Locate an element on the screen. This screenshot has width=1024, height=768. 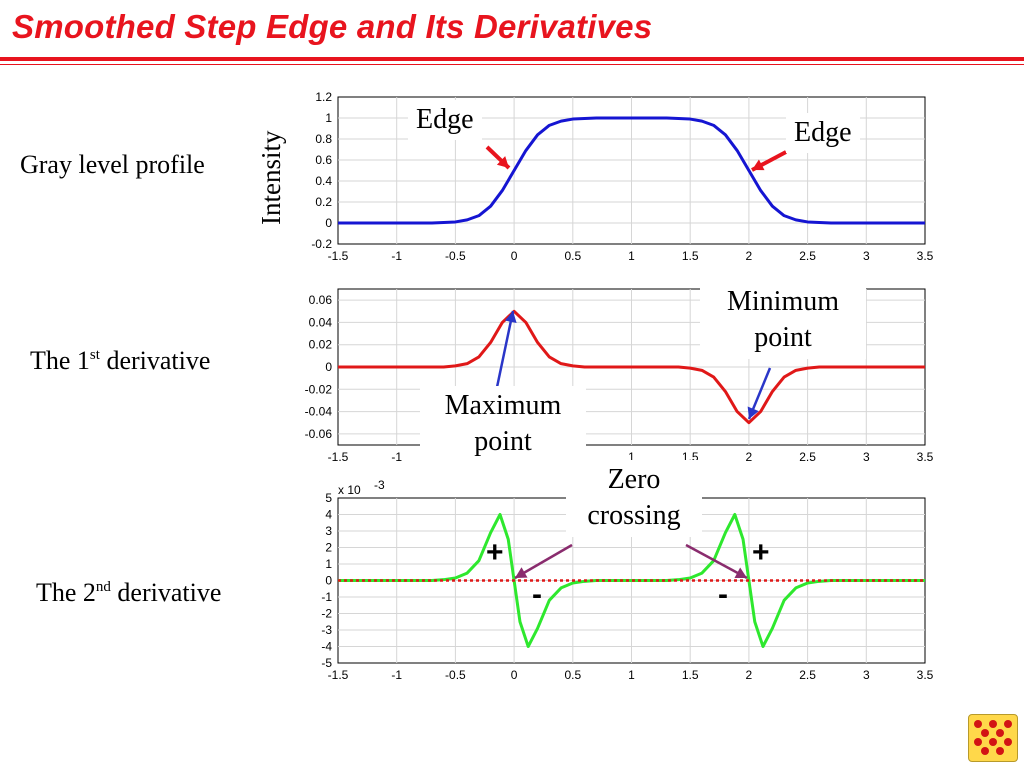
y-tick-label: 0.8 is located at coordinates (323, 139).